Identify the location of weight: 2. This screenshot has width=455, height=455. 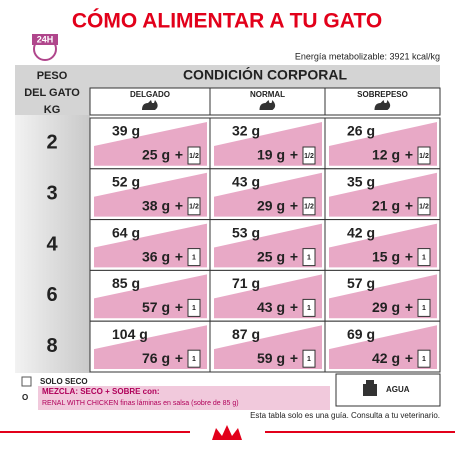
(51, 143).